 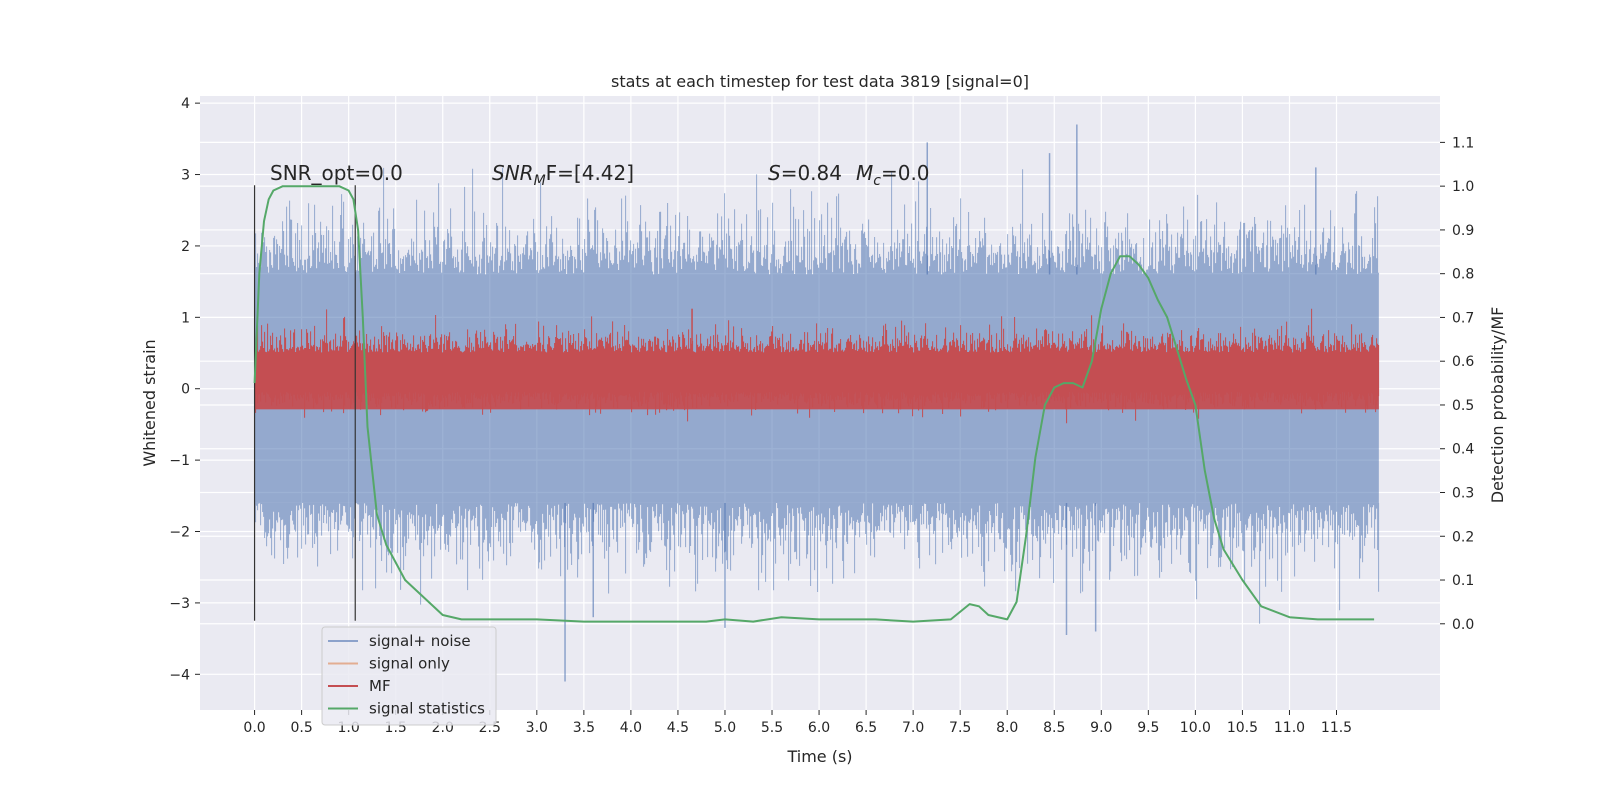 What do you see at coordinates (179, 604) in the screenshot?
I see `y-tick-label: −3` at bounding box center [179, 604].